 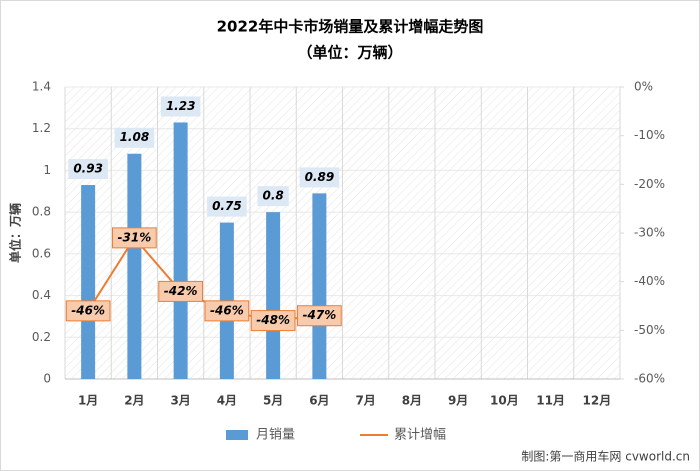 What do you see at coordinates (550, 401) in the screenshot?
I see `x-tick-label: 11月` at bounding box center [550, 401].